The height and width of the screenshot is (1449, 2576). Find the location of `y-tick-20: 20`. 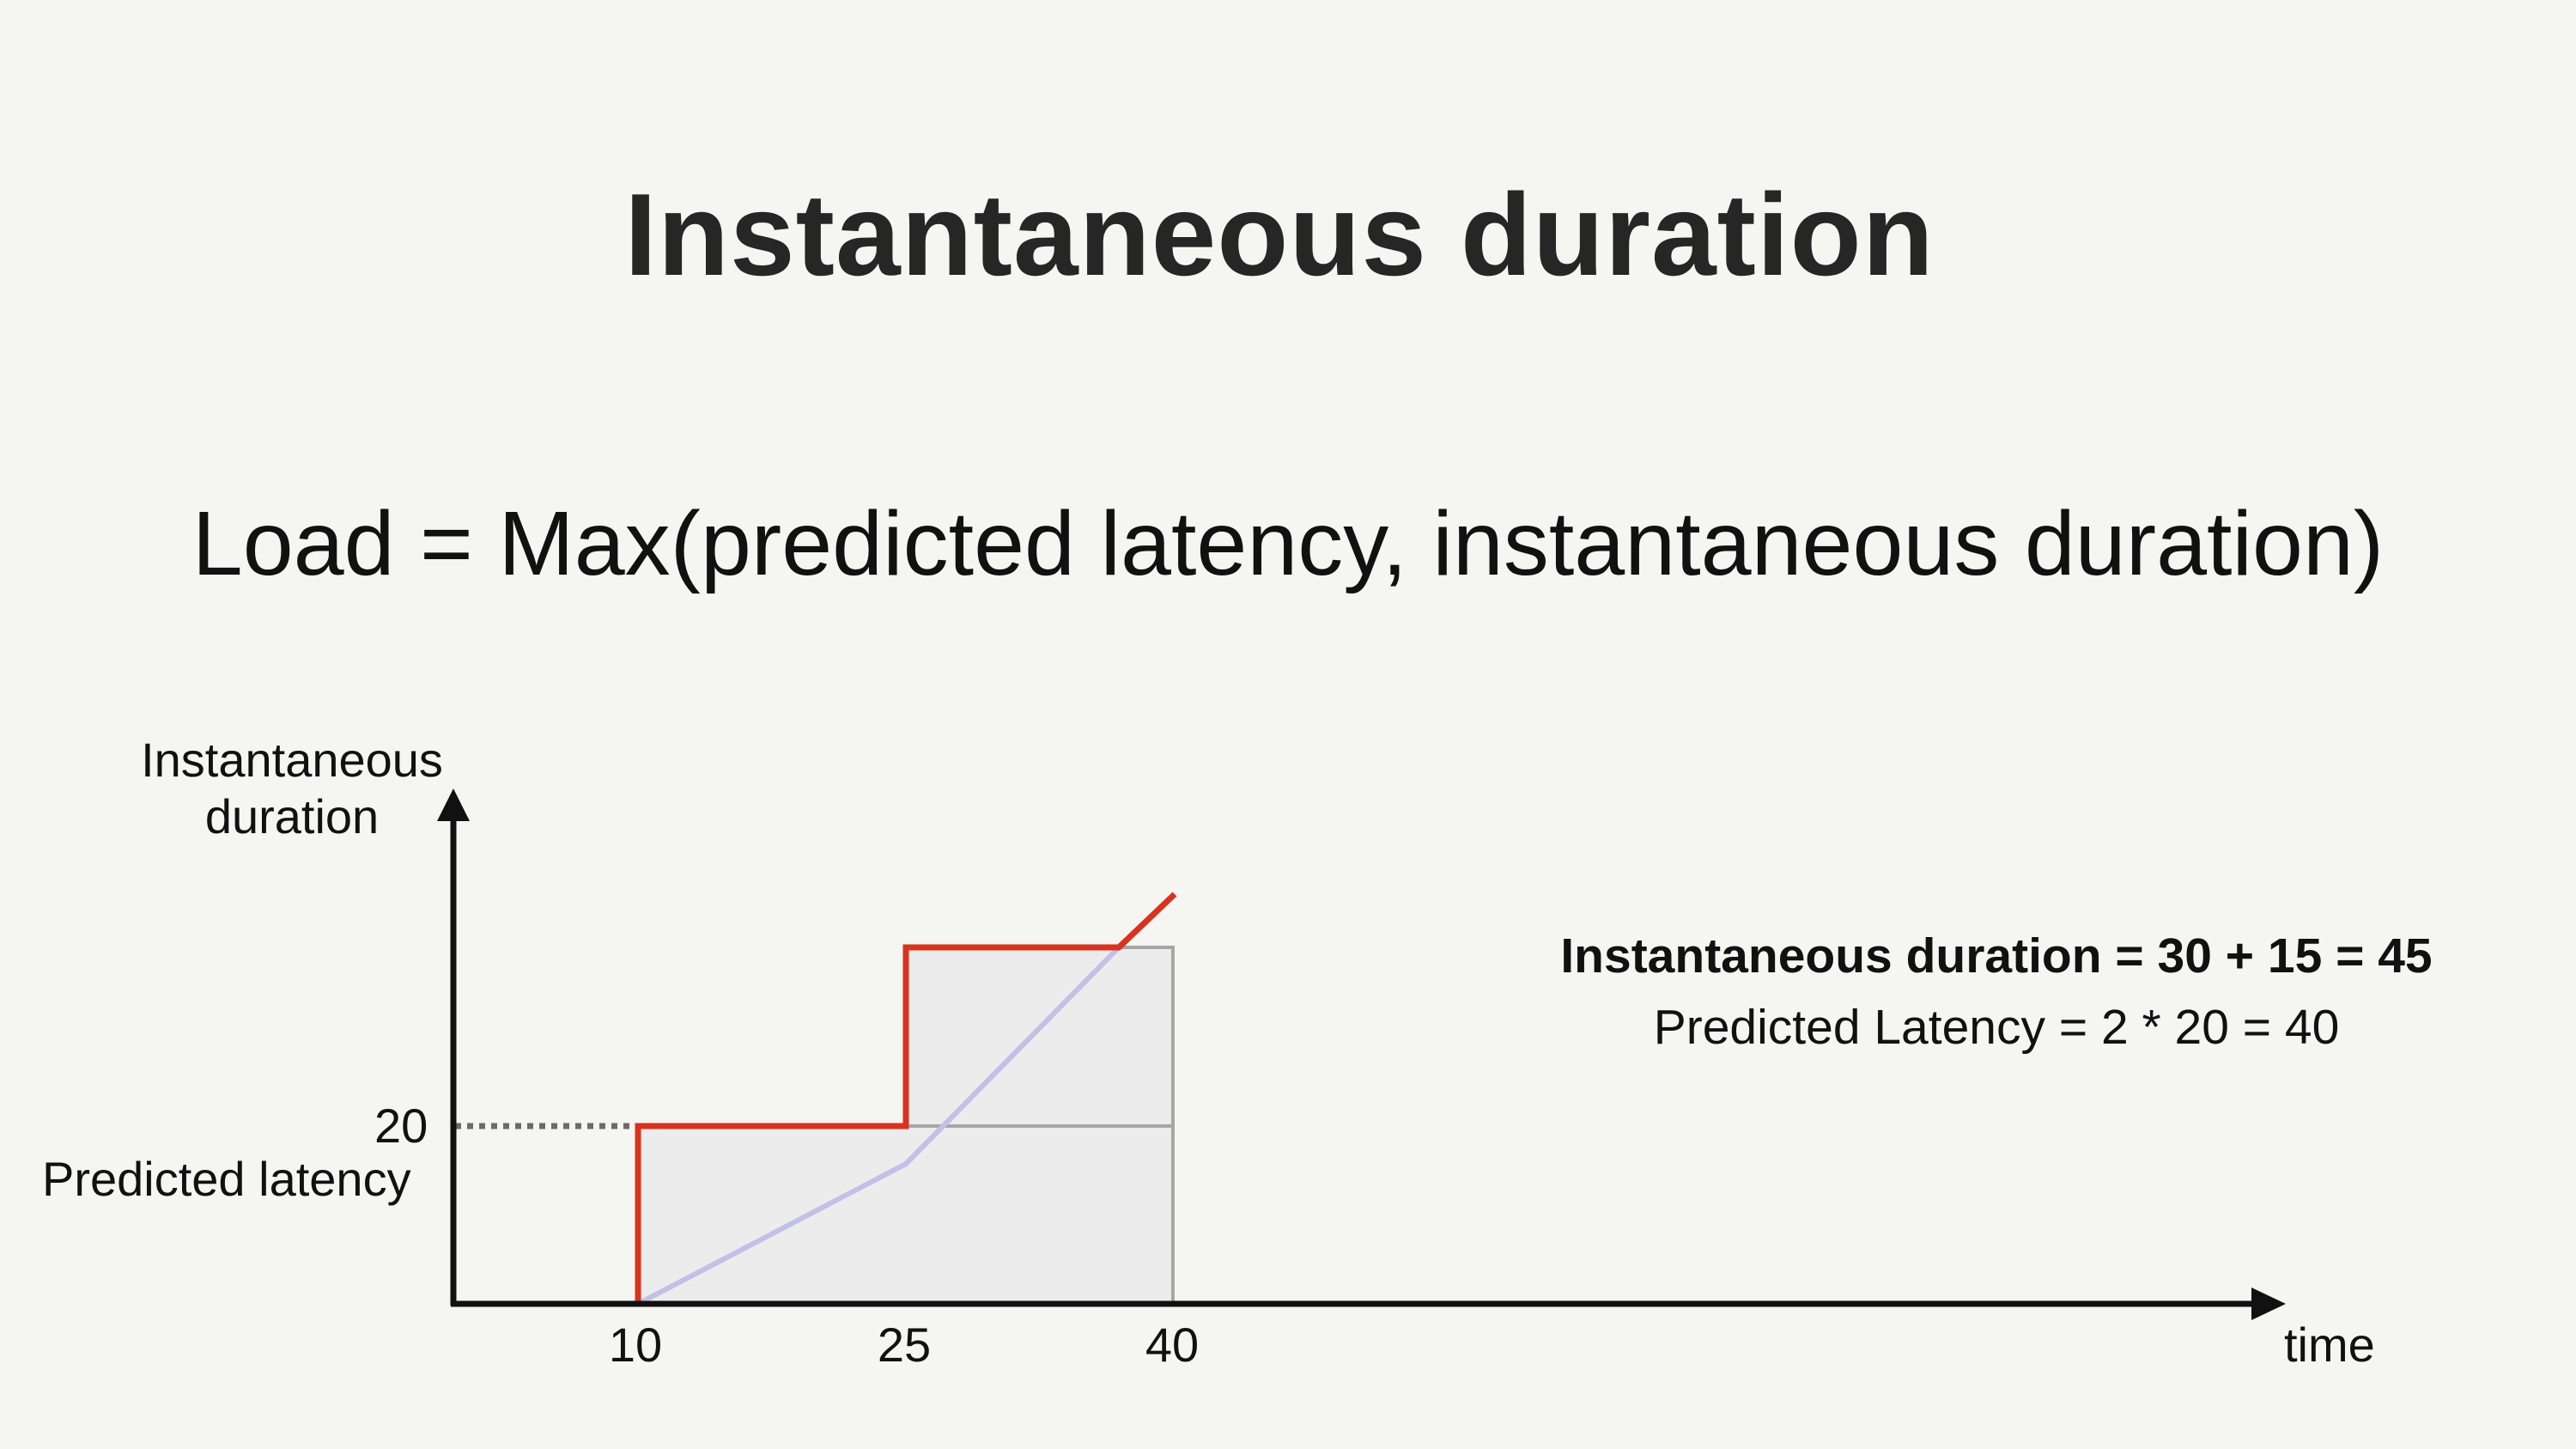

y-tick-20: 20 is located at coordinates (401, 1126).